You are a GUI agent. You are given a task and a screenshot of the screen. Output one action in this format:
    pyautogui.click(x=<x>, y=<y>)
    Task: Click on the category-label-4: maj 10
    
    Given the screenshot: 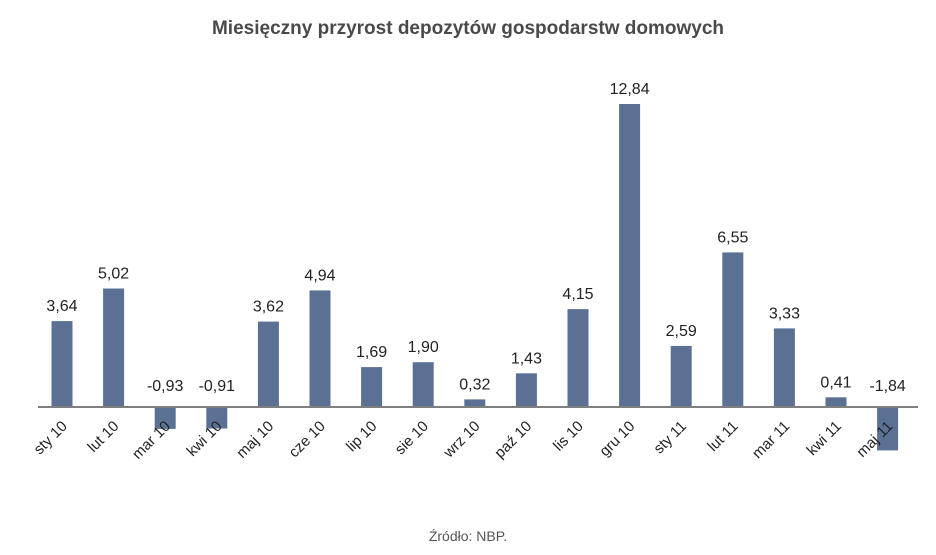 What is the action you would take?
    pyautogui.click(x=255, y=440)
    